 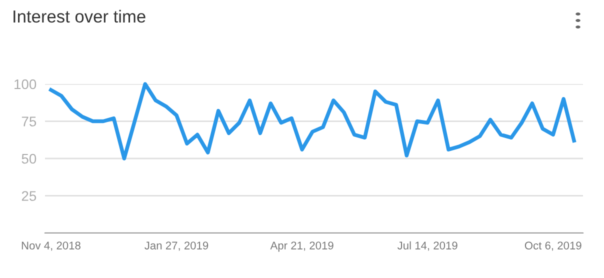 I want to click on y-tick-label: 50, so click(x=29, y=159).